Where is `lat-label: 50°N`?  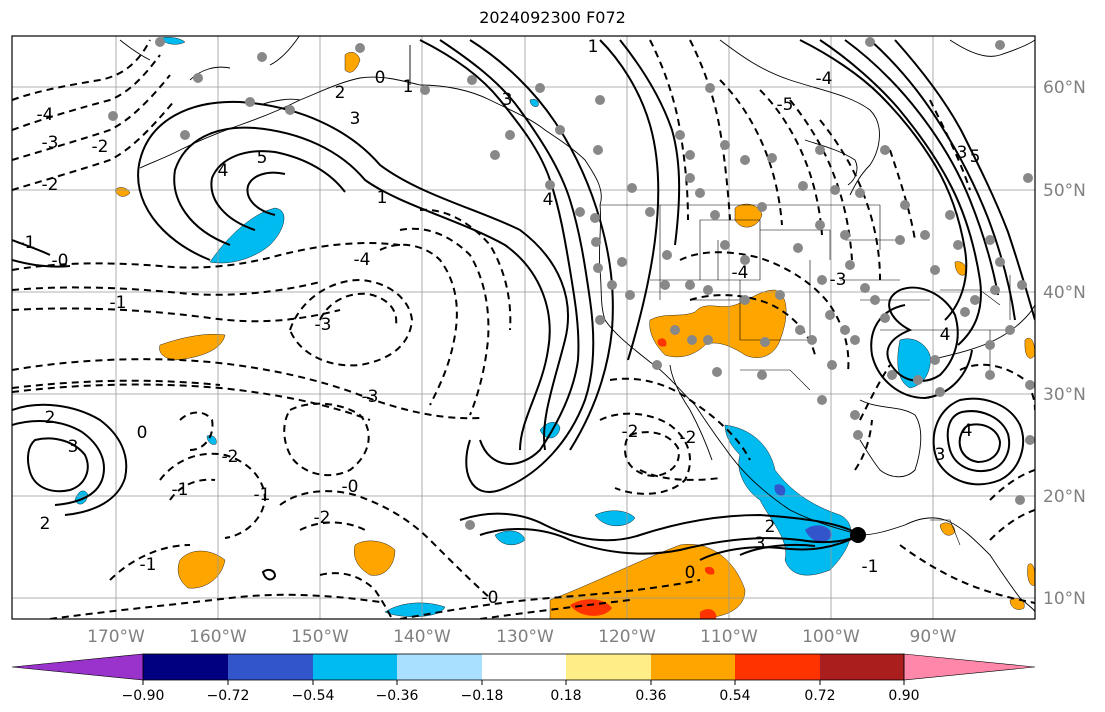 lat-label: 50°N is located at coordinates (1064, 191).